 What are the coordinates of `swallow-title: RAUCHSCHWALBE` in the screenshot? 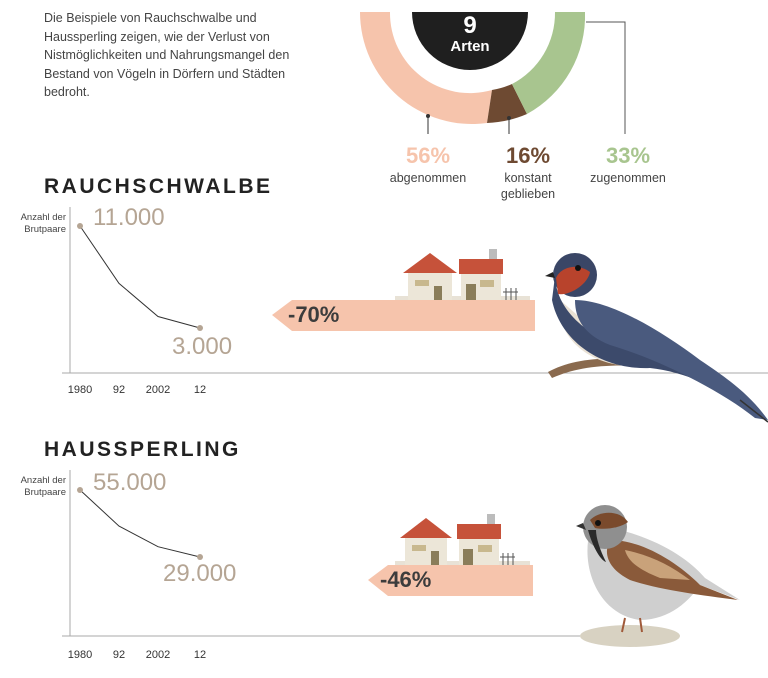 It's located at (158, 186).